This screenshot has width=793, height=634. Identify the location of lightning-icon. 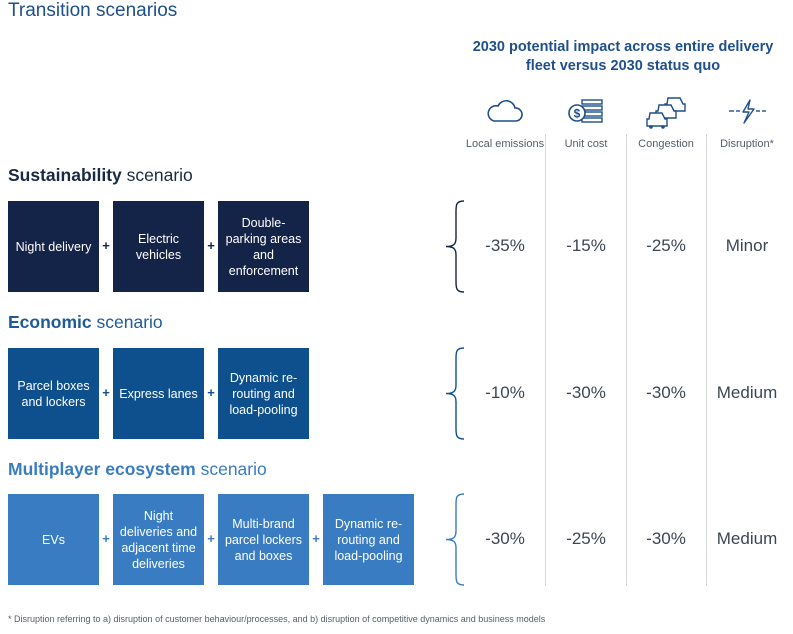
(747, 113).